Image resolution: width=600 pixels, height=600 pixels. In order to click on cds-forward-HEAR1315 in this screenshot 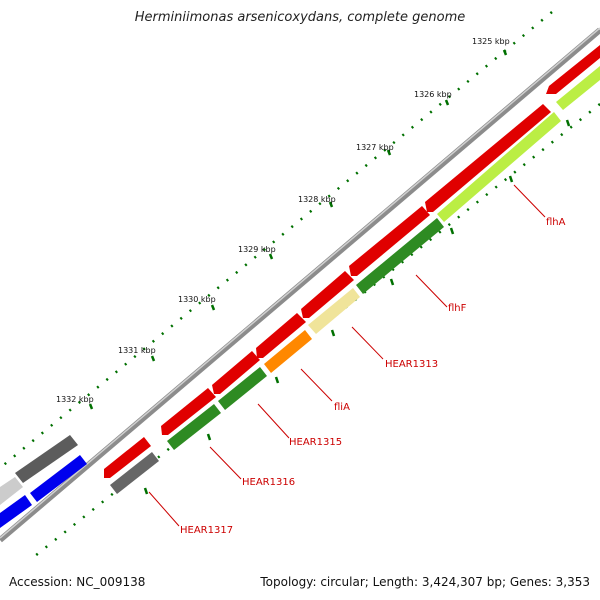, I will do `click(236, 372)`.